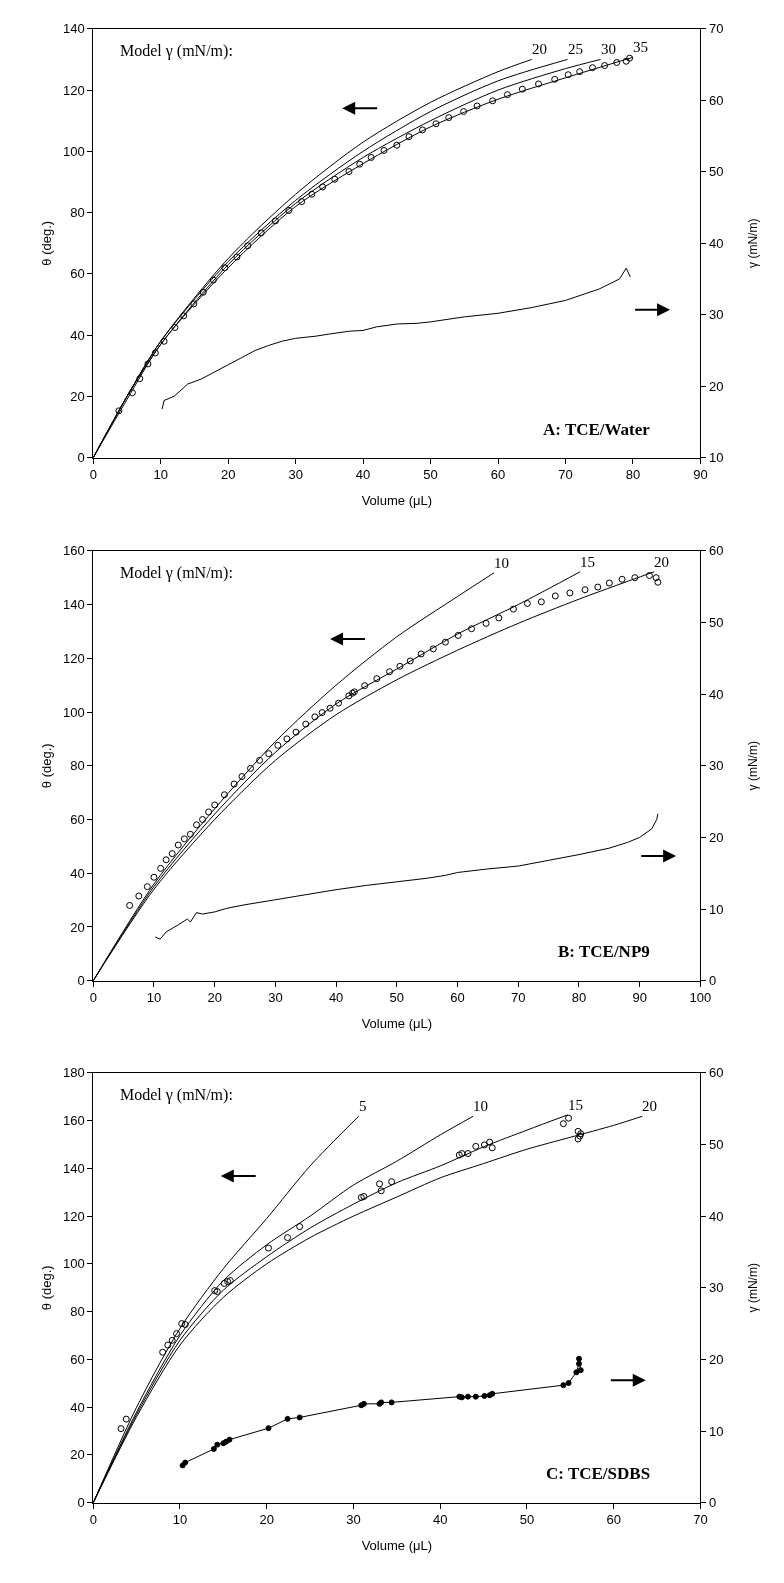 Image resolution: width=784 pixels, height=1583 pixels. I want to click on annotation: B: TCE/NP9, so click(604, 951).